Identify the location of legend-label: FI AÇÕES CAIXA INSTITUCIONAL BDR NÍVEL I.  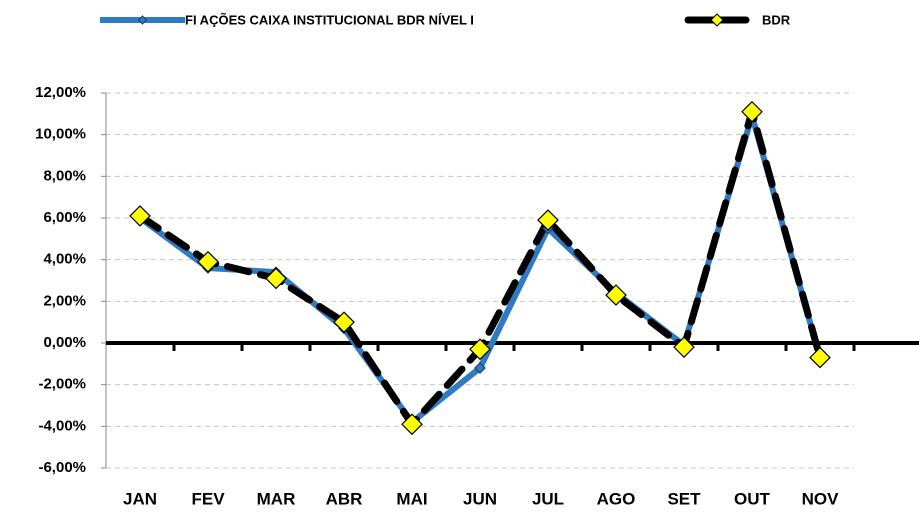
(329, 19).